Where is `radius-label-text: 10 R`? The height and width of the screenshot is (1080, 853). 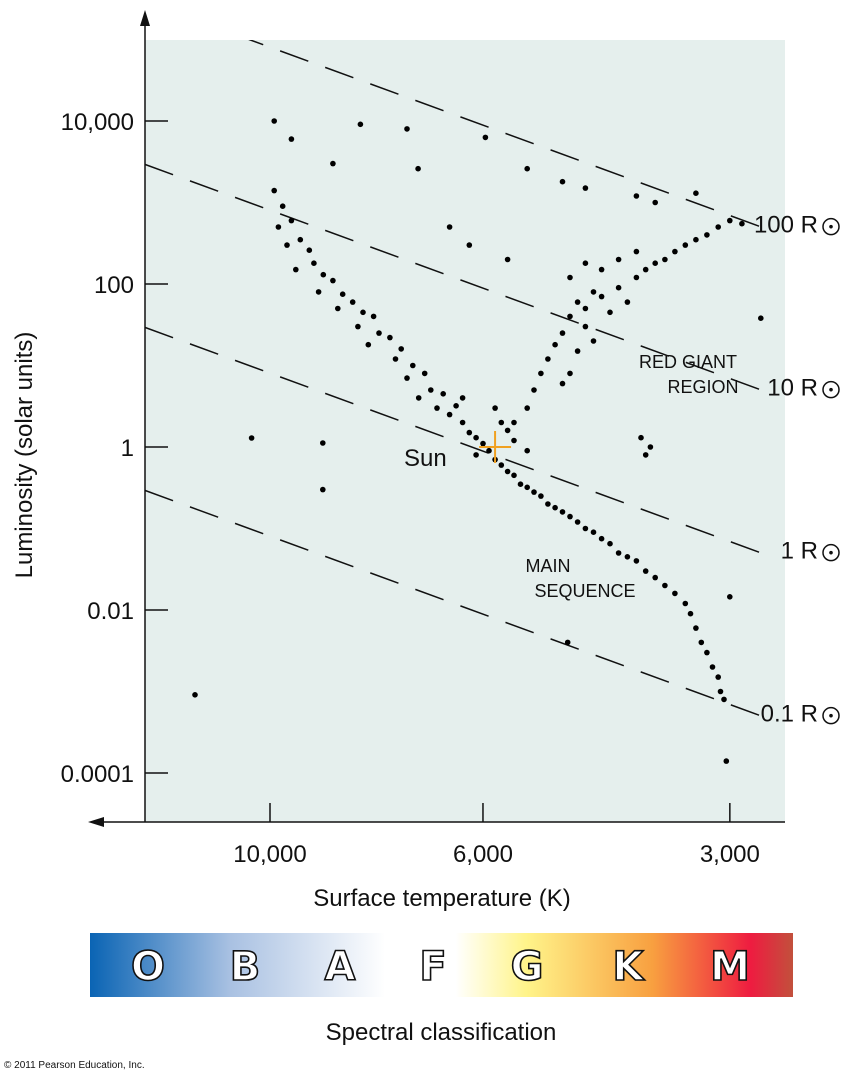
radius-label-text: 10 R is located at coordinates (792, 388).